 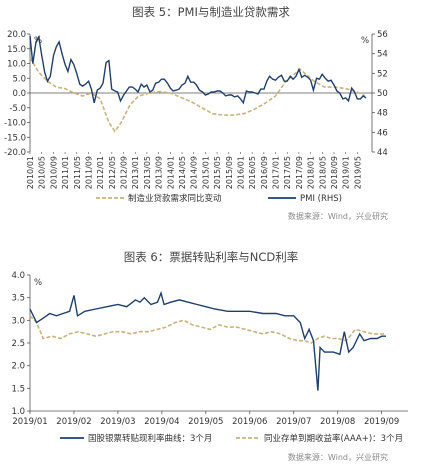 I want to click on series-loan-demand-line, so click(x=197, y=95).